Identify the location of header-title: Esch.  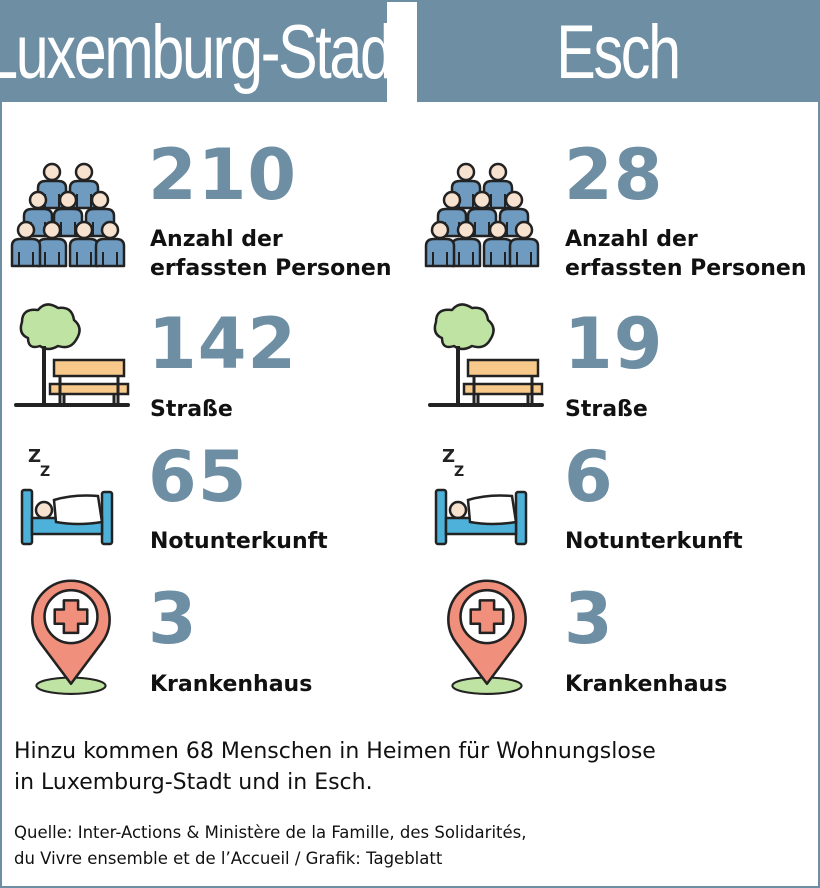
(618, 52).